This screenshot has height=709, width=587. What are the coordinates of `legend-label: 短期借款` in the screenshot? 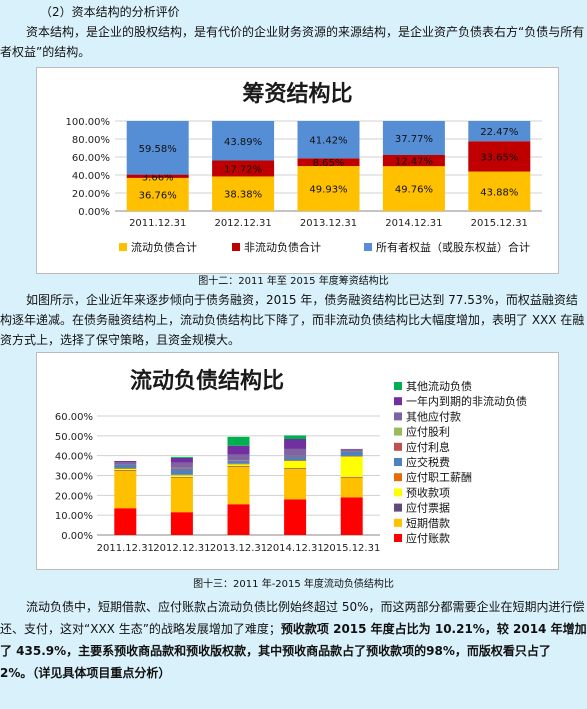 It's located at (428, 523).